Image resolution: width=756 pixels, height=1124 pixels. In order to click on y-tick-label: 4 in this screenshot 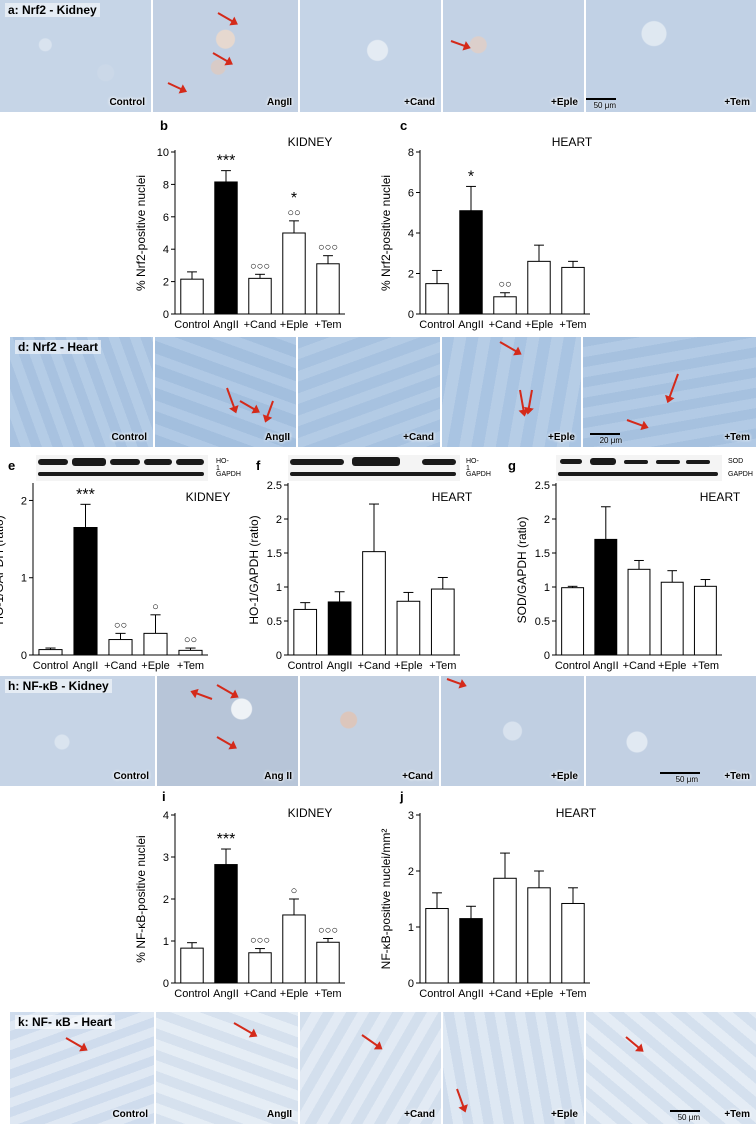, I will do `click(166, 250)`.